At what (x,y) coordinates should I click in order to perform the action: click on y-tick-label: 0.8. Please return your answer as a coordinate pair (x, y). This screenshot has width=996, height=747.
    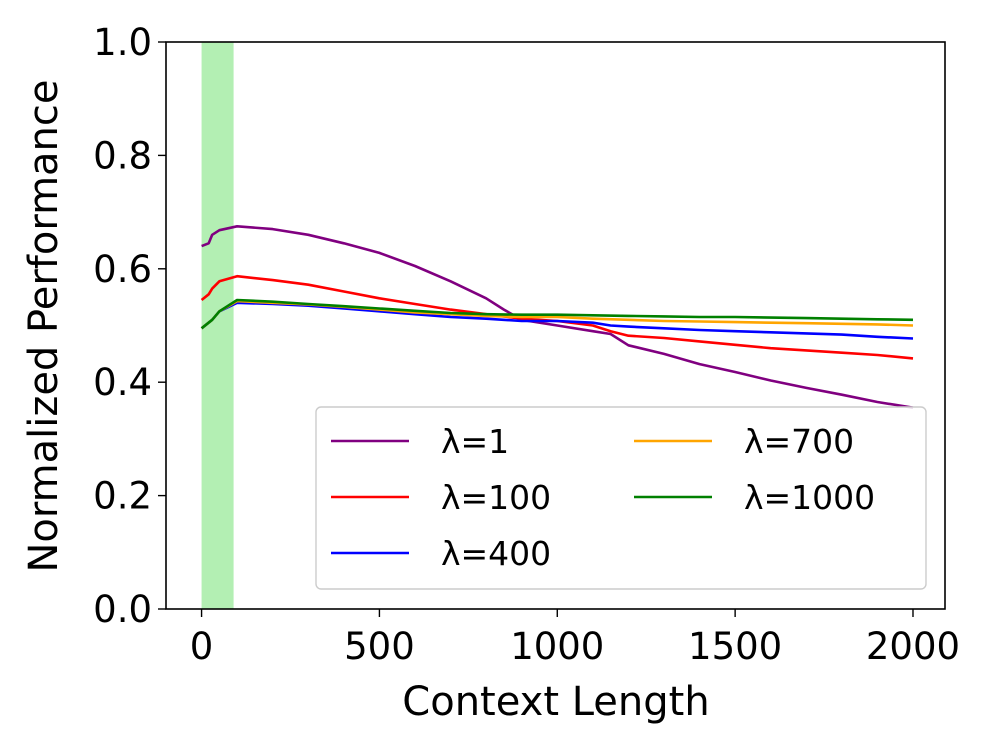
    Looking at the image, I should click on (122, 155).